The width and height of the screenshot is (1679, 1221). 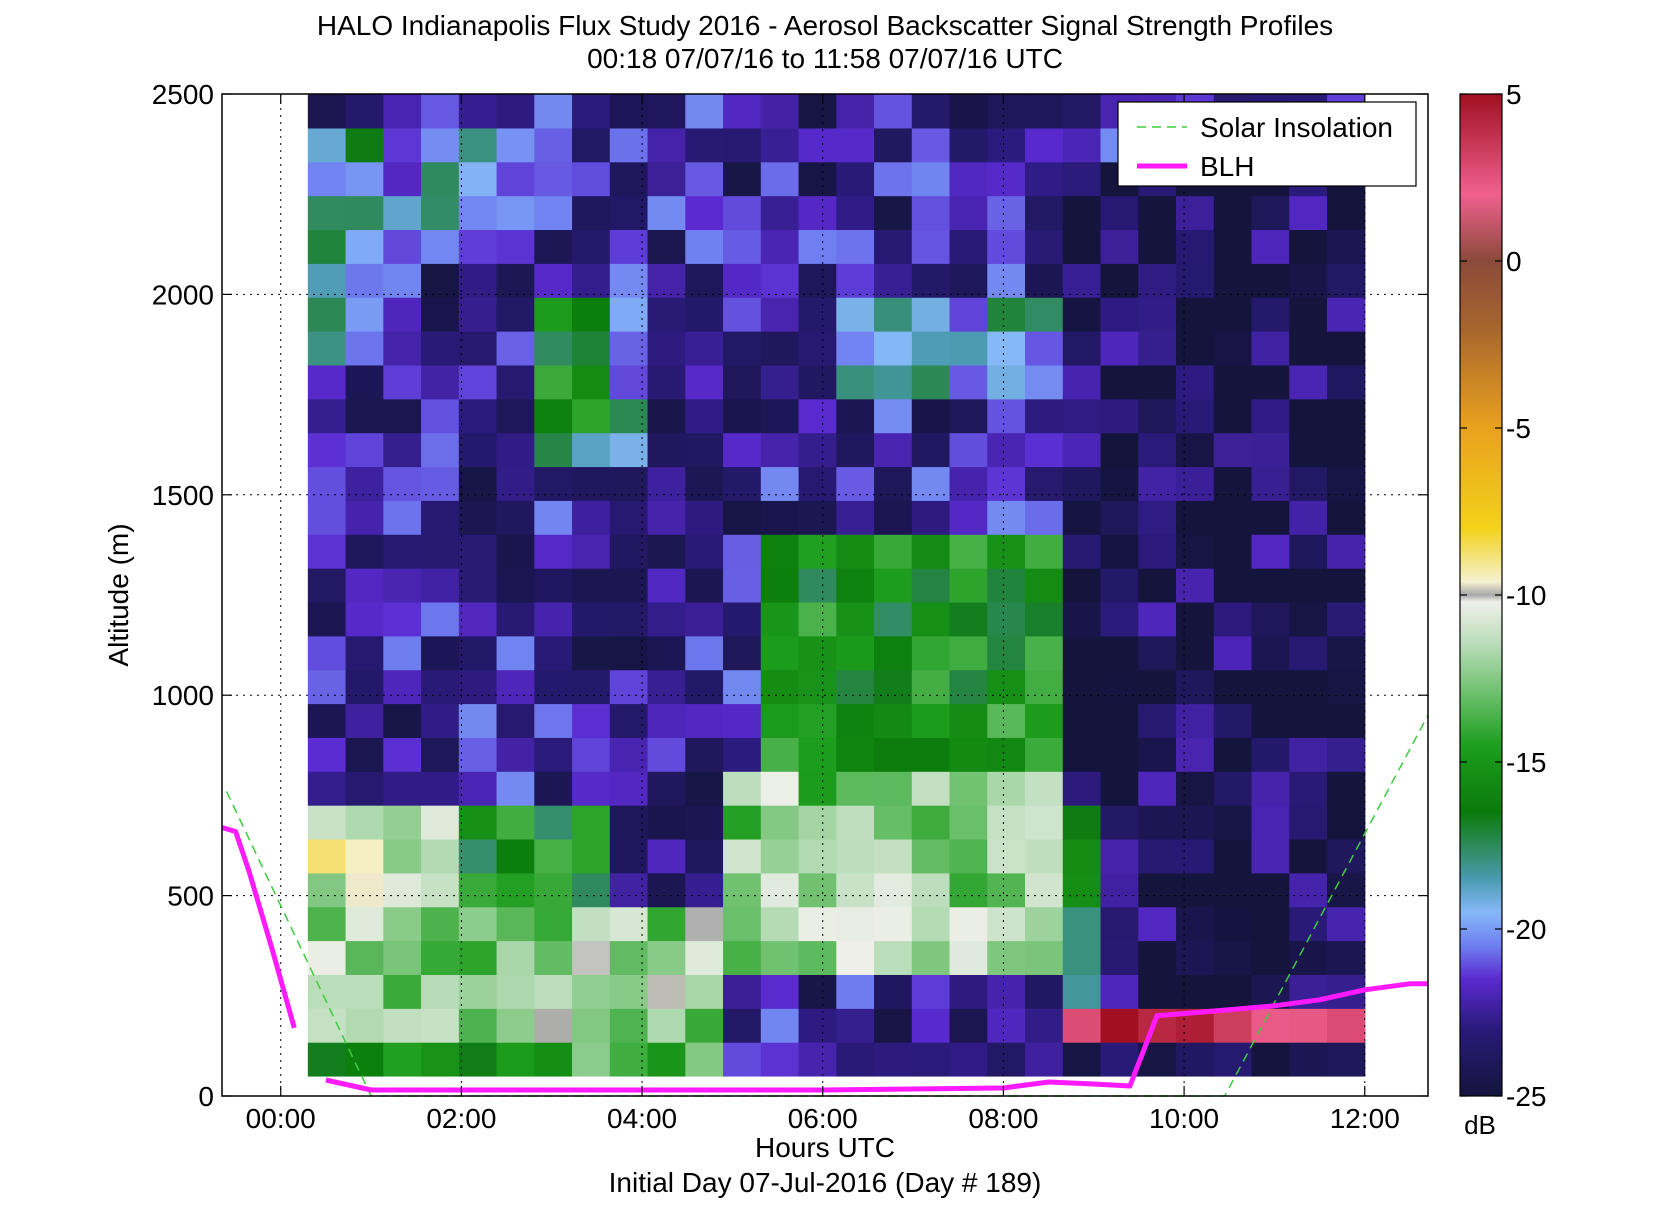 I want to click on legend: Solar Insolation BLH, so click(x=1267, y=144).